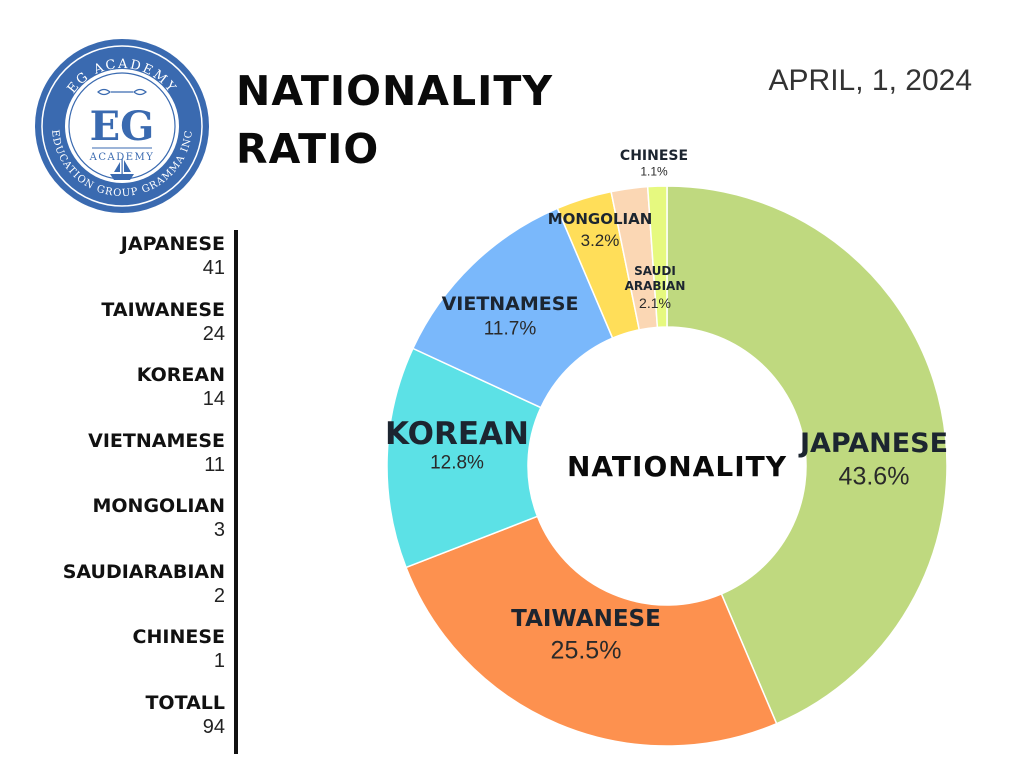  What do you see at coordinates (510, 304) in the screenshot?
I see `slice-label: VIETNAMESE` at bounding box center [510, 304].